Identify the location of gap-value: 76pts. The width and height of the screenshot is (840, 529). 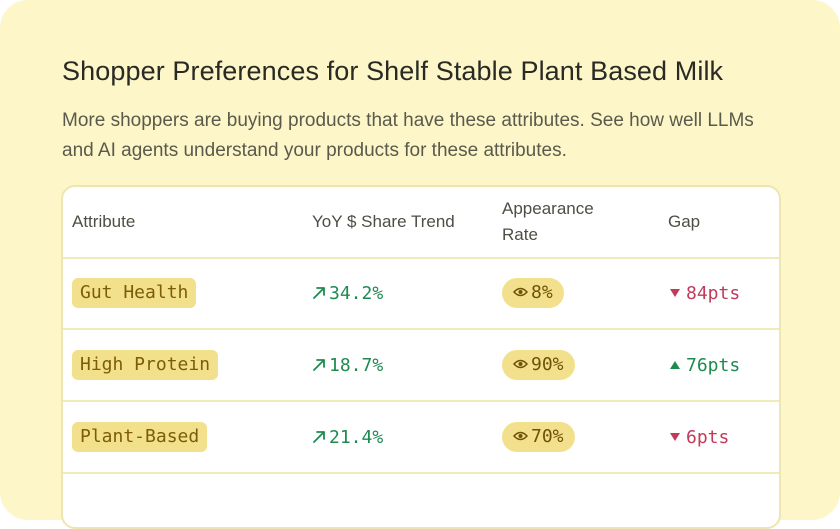
(705, 366).